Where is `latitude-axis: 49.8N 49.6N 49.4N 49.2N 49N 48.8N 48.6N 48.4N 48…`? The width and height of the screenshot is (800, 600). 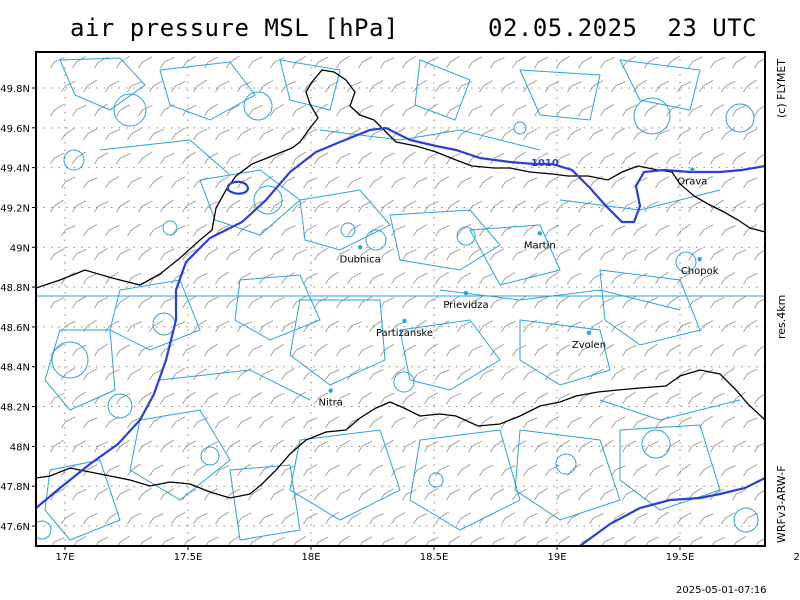 latitude-axis: 49.8N 49.6N 49.4N 49.2N 49N 48.8N 48.6N 48.4N 48… is located at coordinates (18, 308).